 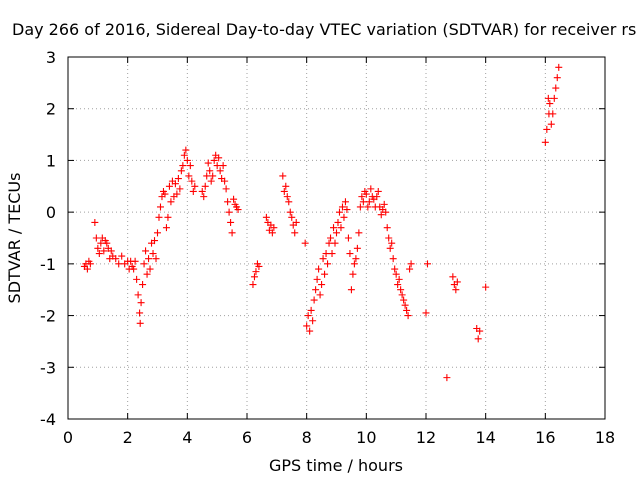 I want to click on y-tick-label: -1, so click(x=48, y=264).